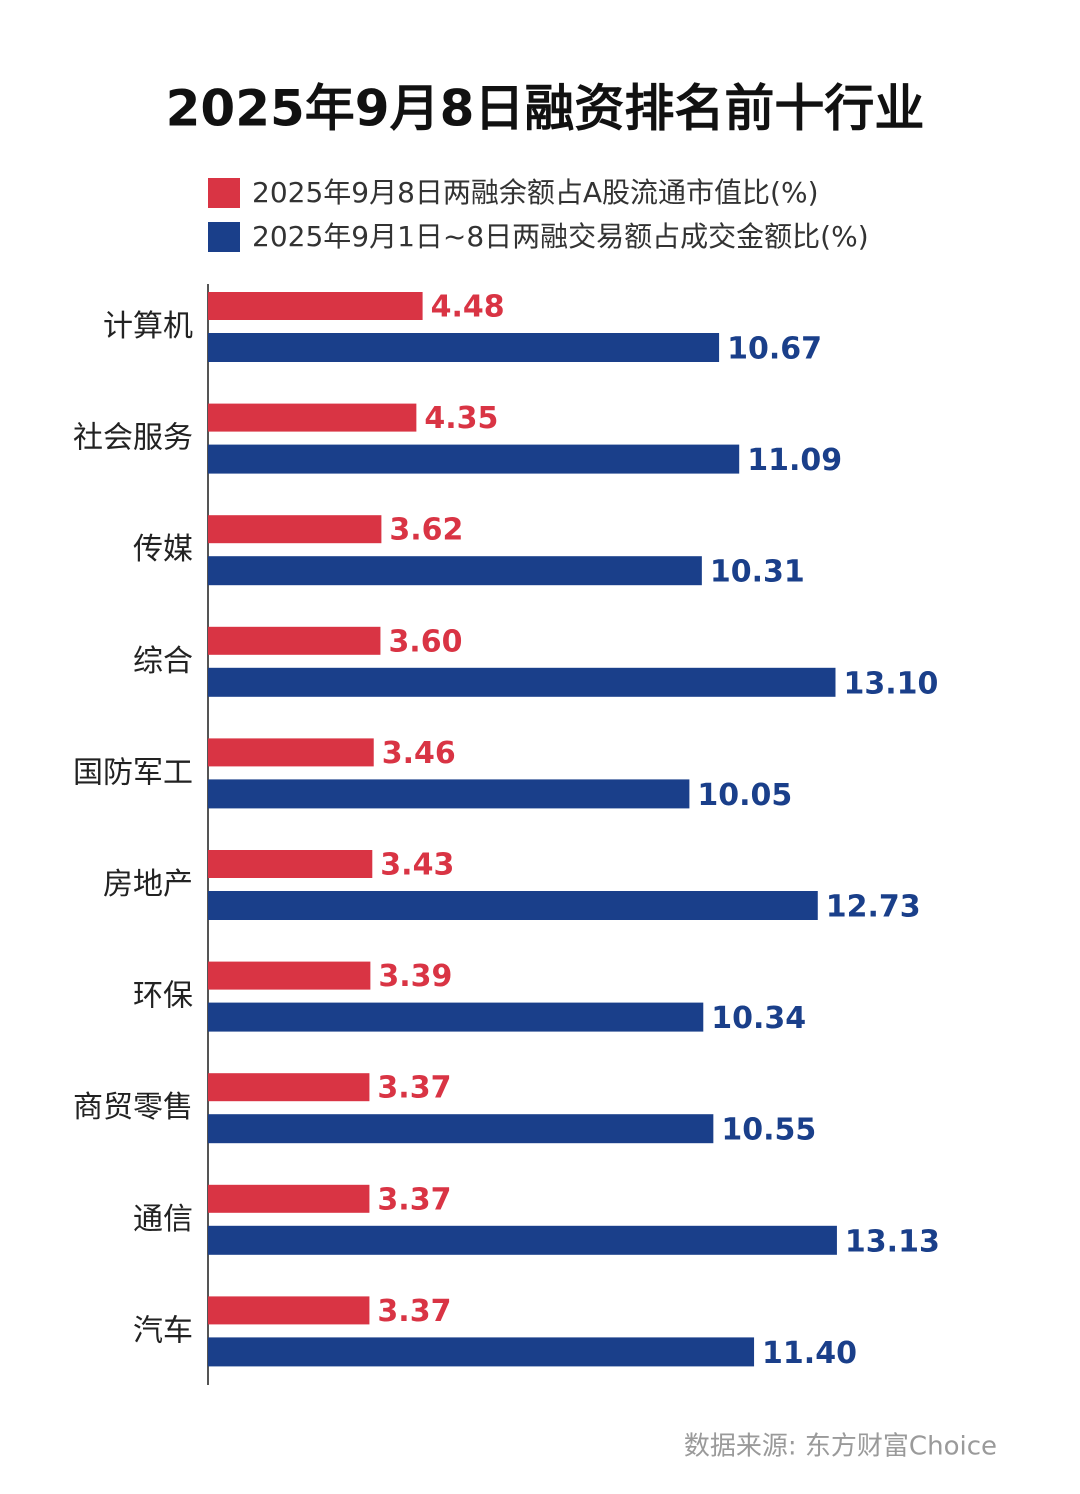 The image size is (1080, 1494). Describe the element at coordinates (758, 1018) in the screenshot. I see `value-label: 10.34` at that location.